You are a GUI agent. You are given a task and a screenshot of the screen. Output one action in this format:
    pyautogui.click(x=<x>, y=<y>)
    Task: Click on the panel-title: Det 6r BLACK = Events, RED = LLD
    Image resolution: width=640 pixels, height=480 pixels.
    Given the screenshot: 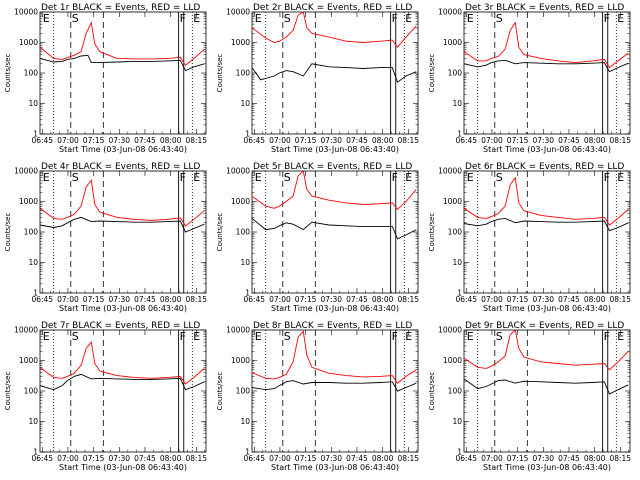 What is the action you would take?
    pyautogui.click(x=544, y=167)
    